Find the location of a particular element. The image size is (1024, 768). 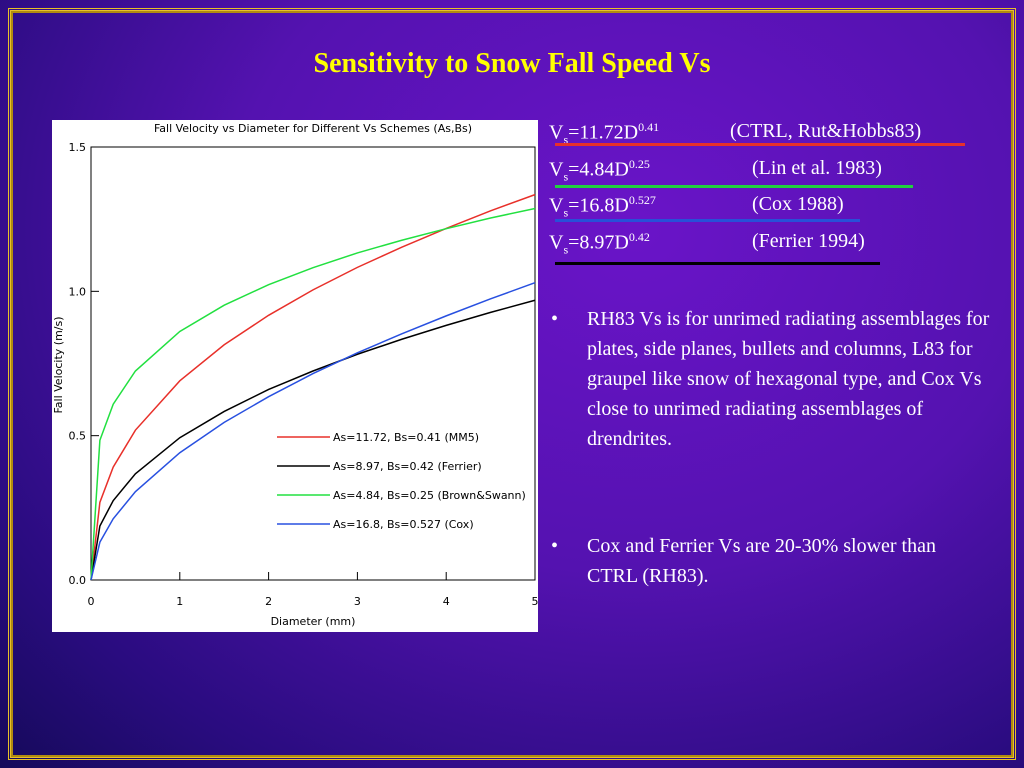

equation: Vs=8.97D0.42 (Ferrier 1994) is located at coordinates (707, 244).